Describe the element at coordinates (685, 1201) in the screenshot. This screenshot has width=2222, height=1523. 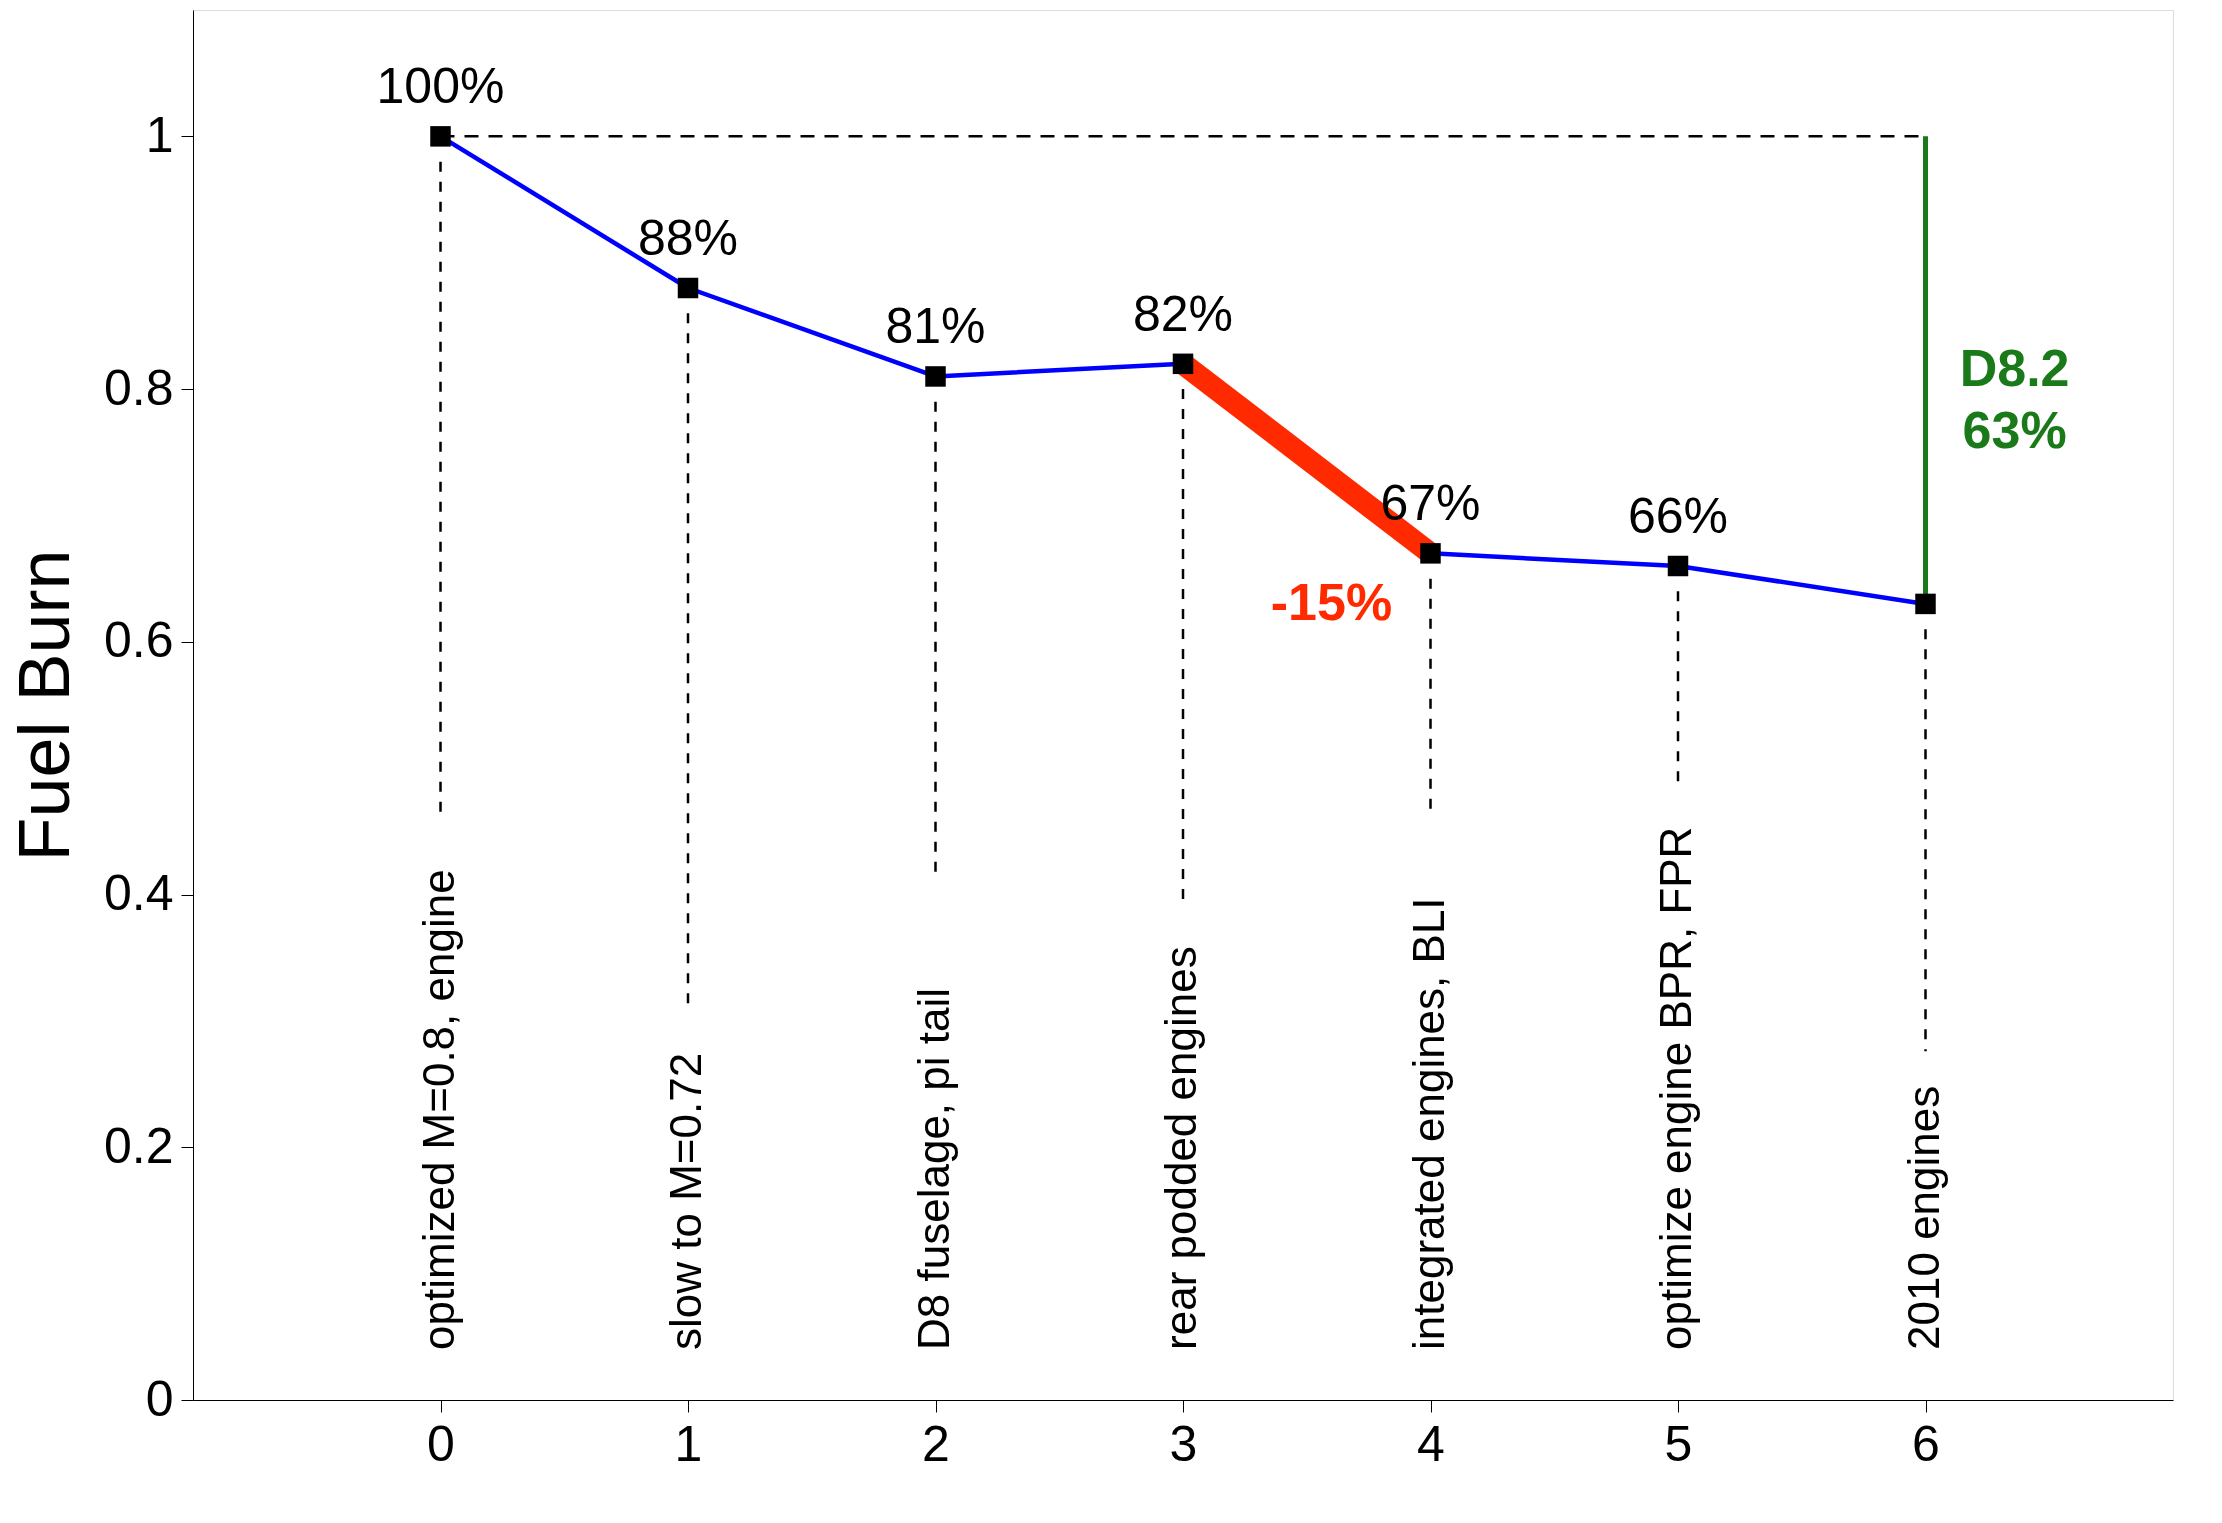
I see `annotation: slow to M=0.72` at that location.